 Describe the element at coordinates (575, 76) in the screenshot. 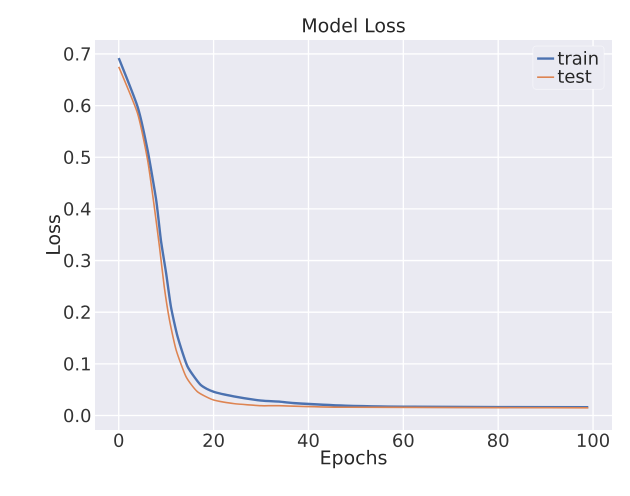

I see `legend-label: test` at that location.